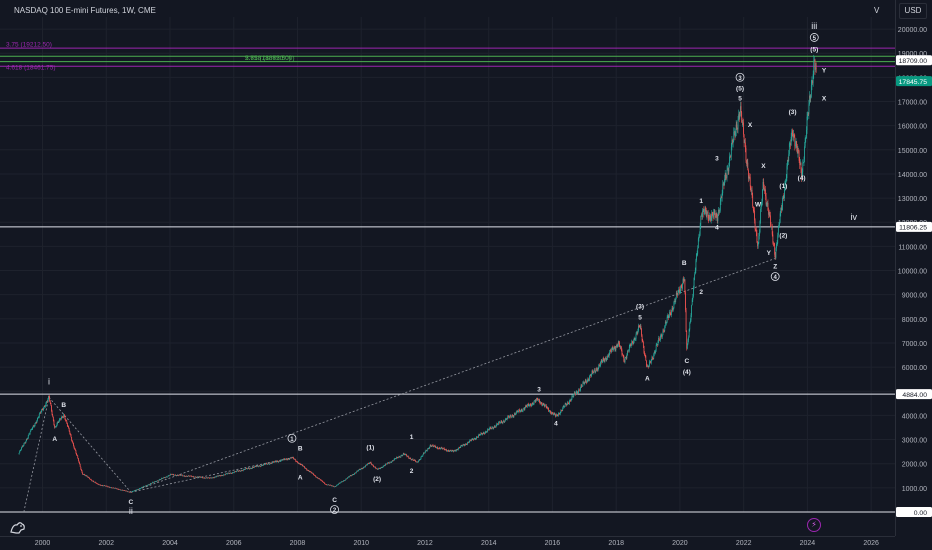 Image resolution: width=932 pixels, height=550 pixels. Describe the element at coordinates (913, 11) in the screenshot. I see `currency-button: USD` at that location.